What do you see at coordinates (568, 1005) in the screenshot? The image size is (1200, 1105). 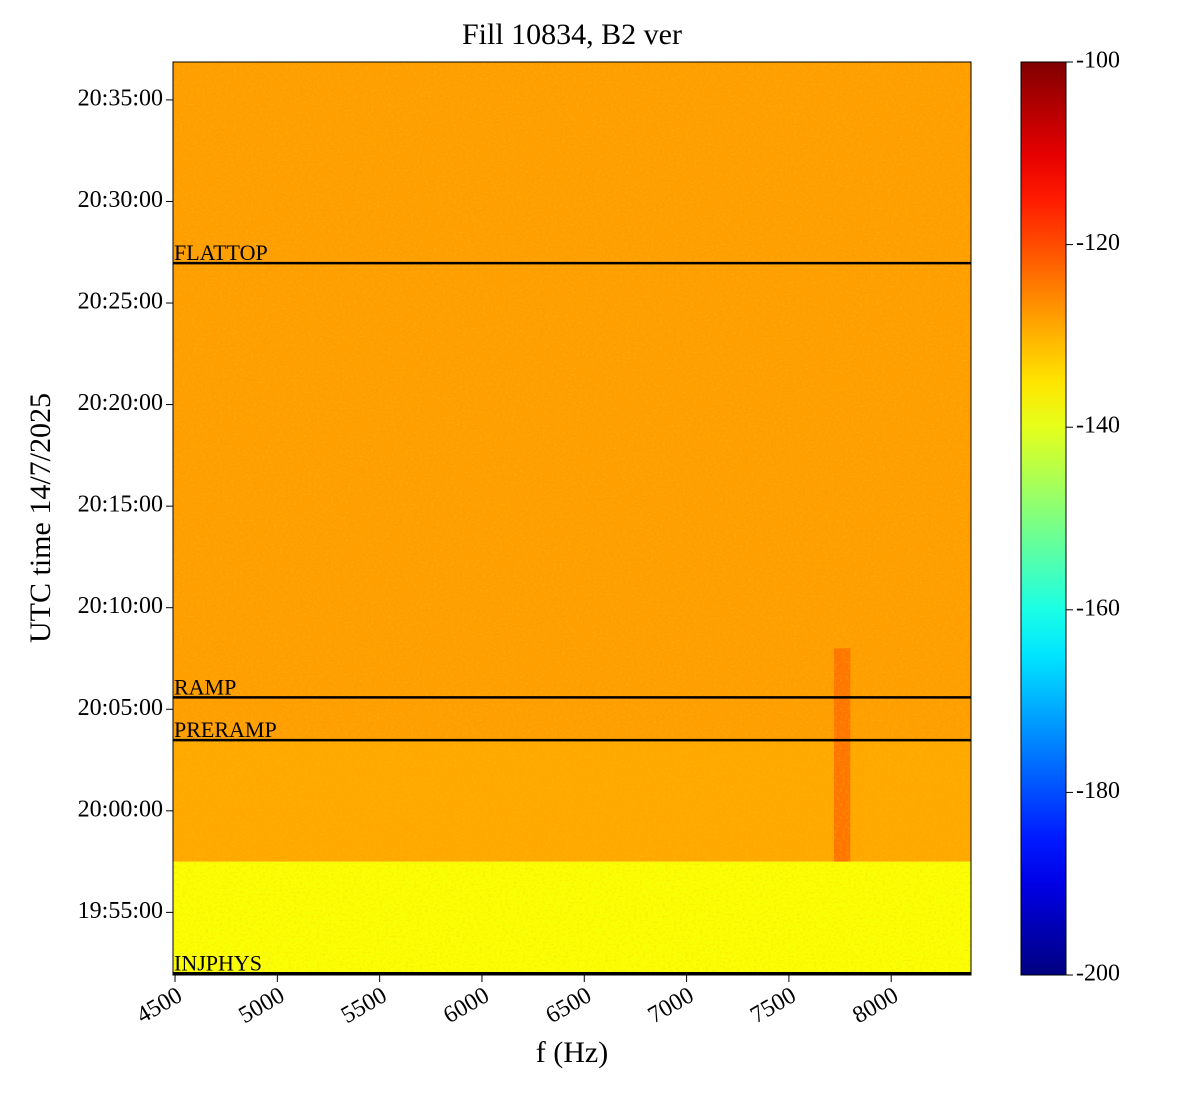 I see `x-tick-label: 6500` at bounding box center [568, 1005].